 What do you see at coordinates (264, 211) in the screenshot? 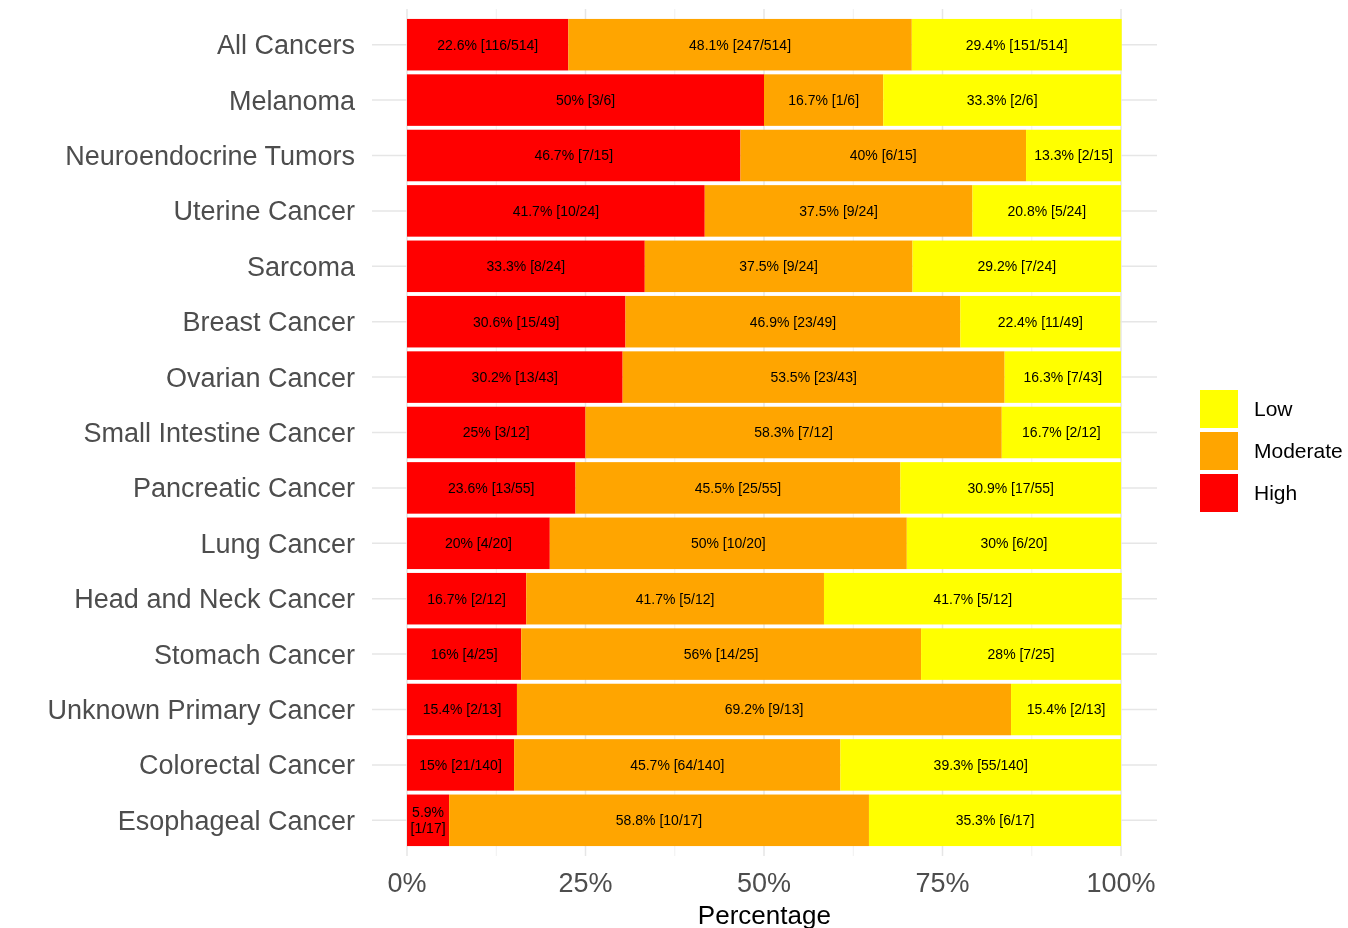
I see `y-tick-label: Uterine Cancer` at bounding box center [264, 211].